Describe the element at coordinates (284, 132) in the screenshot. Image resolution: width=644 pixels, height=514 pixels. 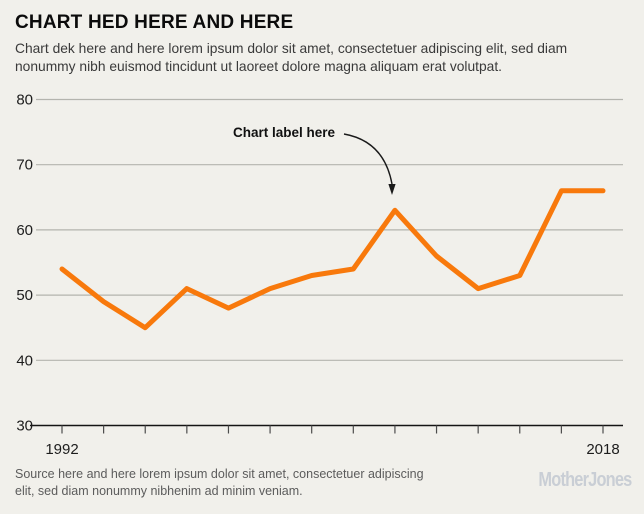
I see `chart-annotation-label: Chart label here` at that location.